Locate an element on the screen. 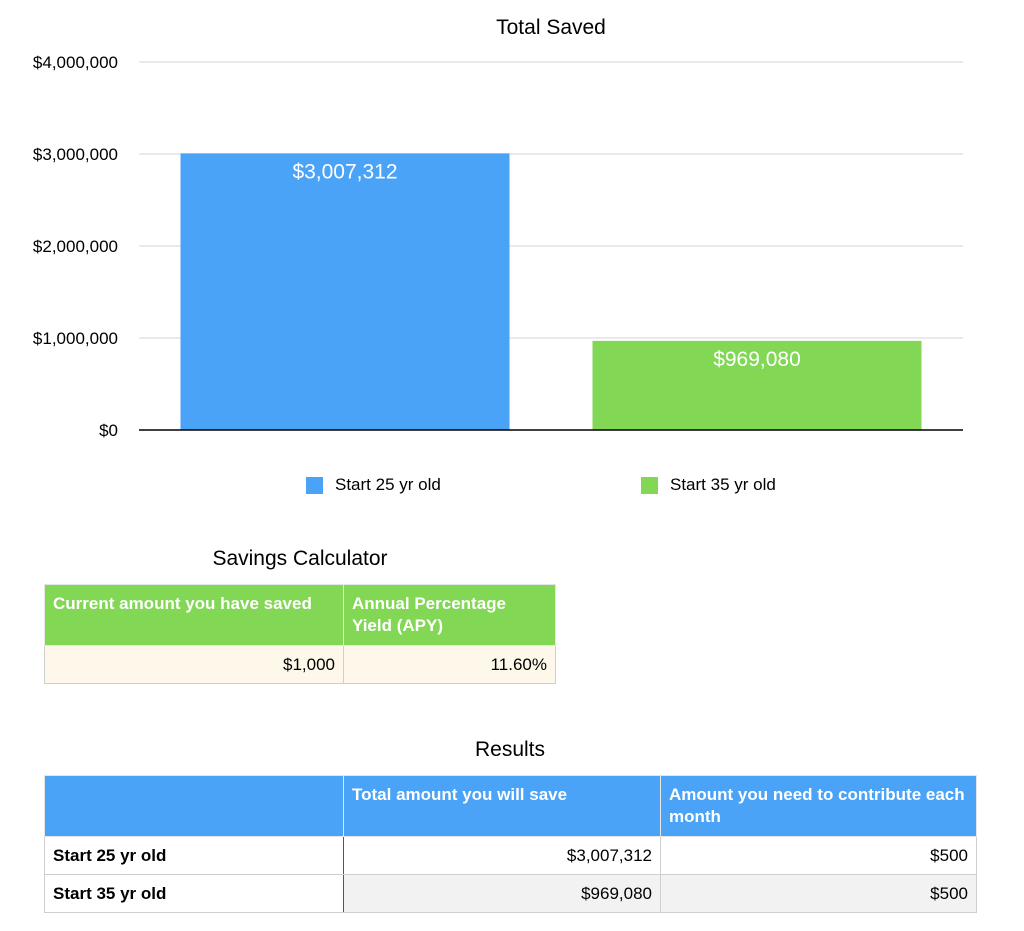 This screenshot has width=1024, height=931. data-label: $969,080 is located at coordinates (757, 359).